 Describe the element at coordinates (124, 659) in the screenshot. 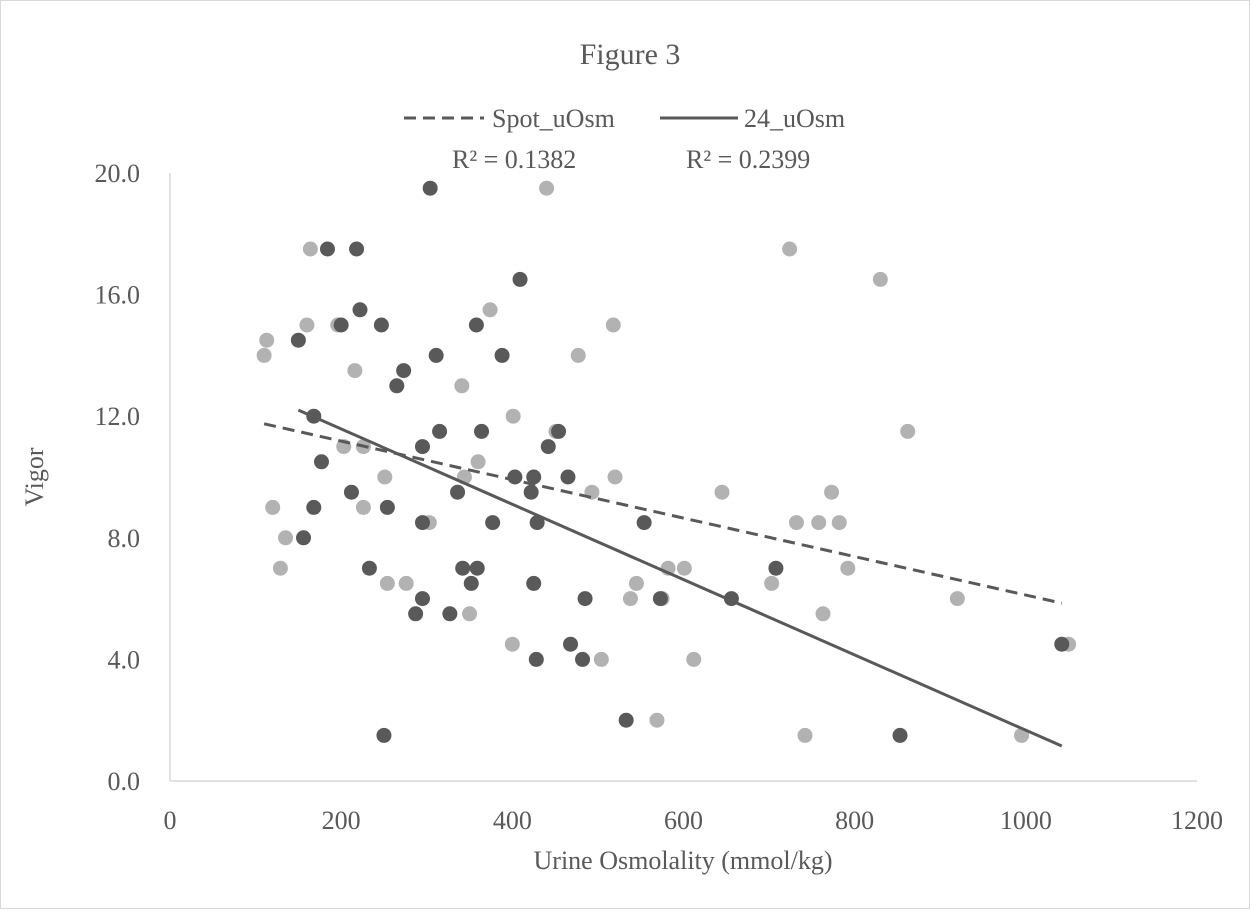

I see `y-tick-label: 4.0` at that location.